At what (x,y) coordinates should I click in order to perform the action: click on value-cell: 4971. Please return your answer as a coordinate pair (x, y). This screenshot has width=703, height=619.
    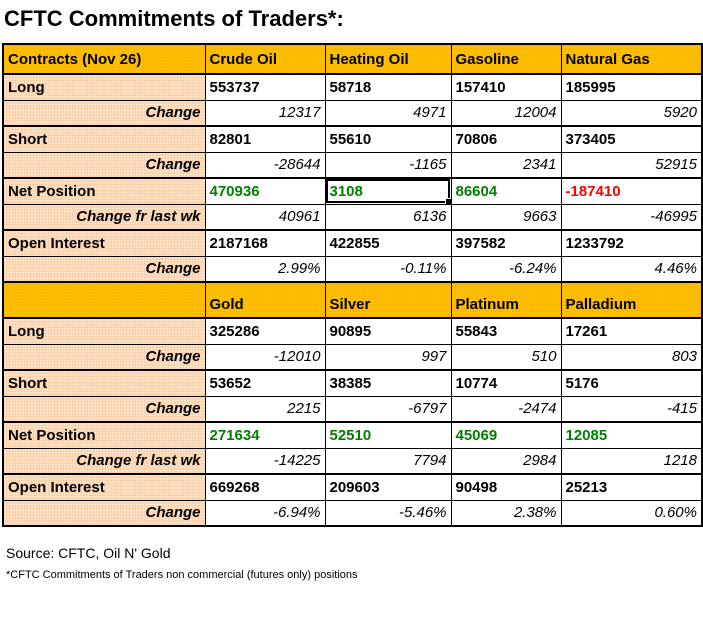
    Looking at the image, I should click on (388, 113).